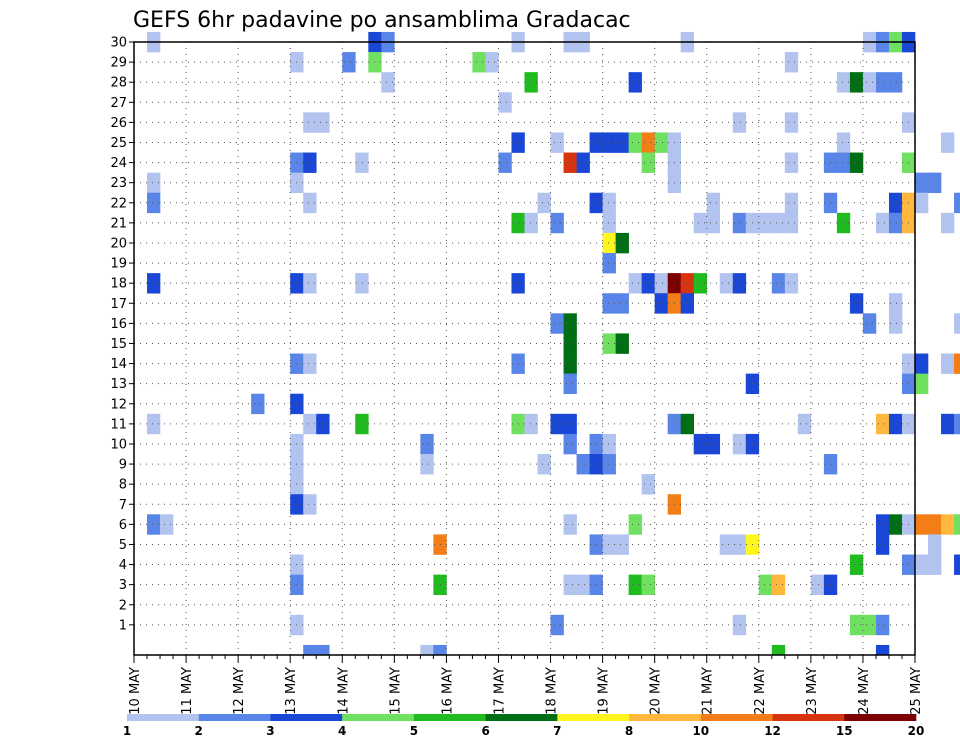 The image size is (960, 742). I want to click on x-tick-label: 18 MAY, so click(552, 691).